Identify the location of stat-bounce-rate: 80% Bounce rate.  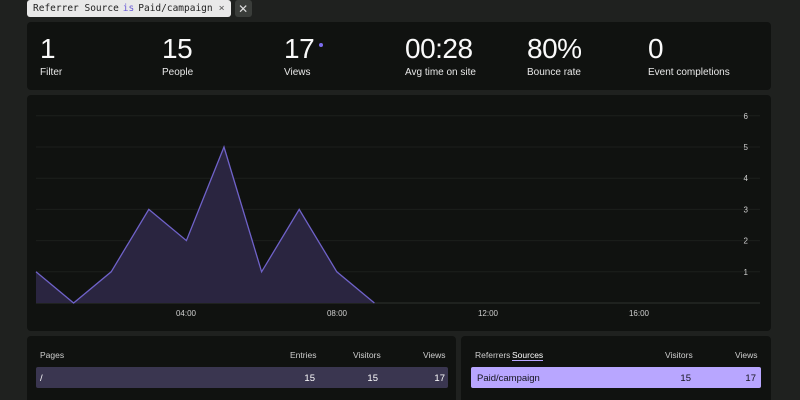
(554, 56).